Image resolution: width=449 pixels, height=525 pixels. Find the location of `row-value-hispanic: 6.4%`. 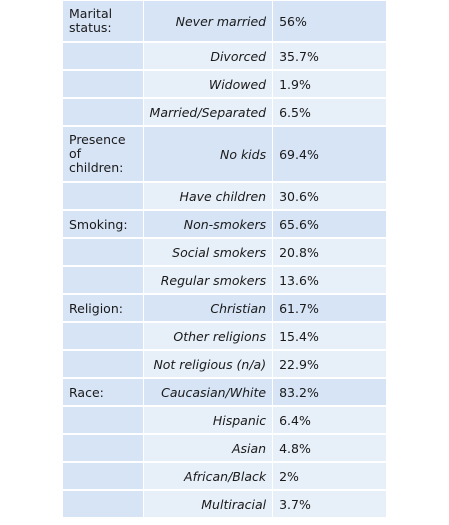

row-value-hispanic: 6.4% is located at coordinates (329, 421).